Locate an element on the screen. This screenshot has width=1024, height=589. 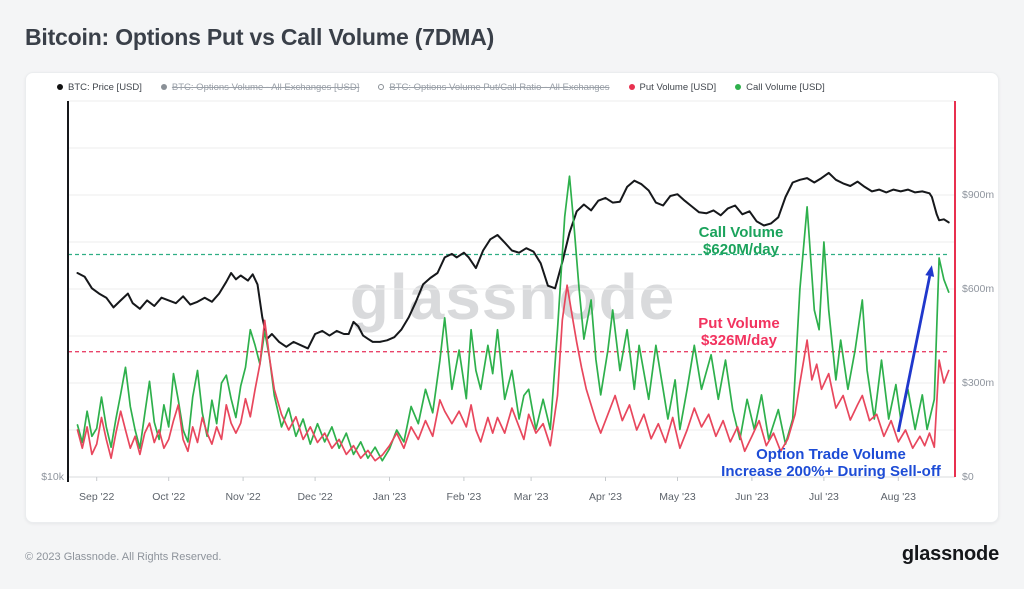
y-axis-right-label: $600m is located at coordinates (978, 289).